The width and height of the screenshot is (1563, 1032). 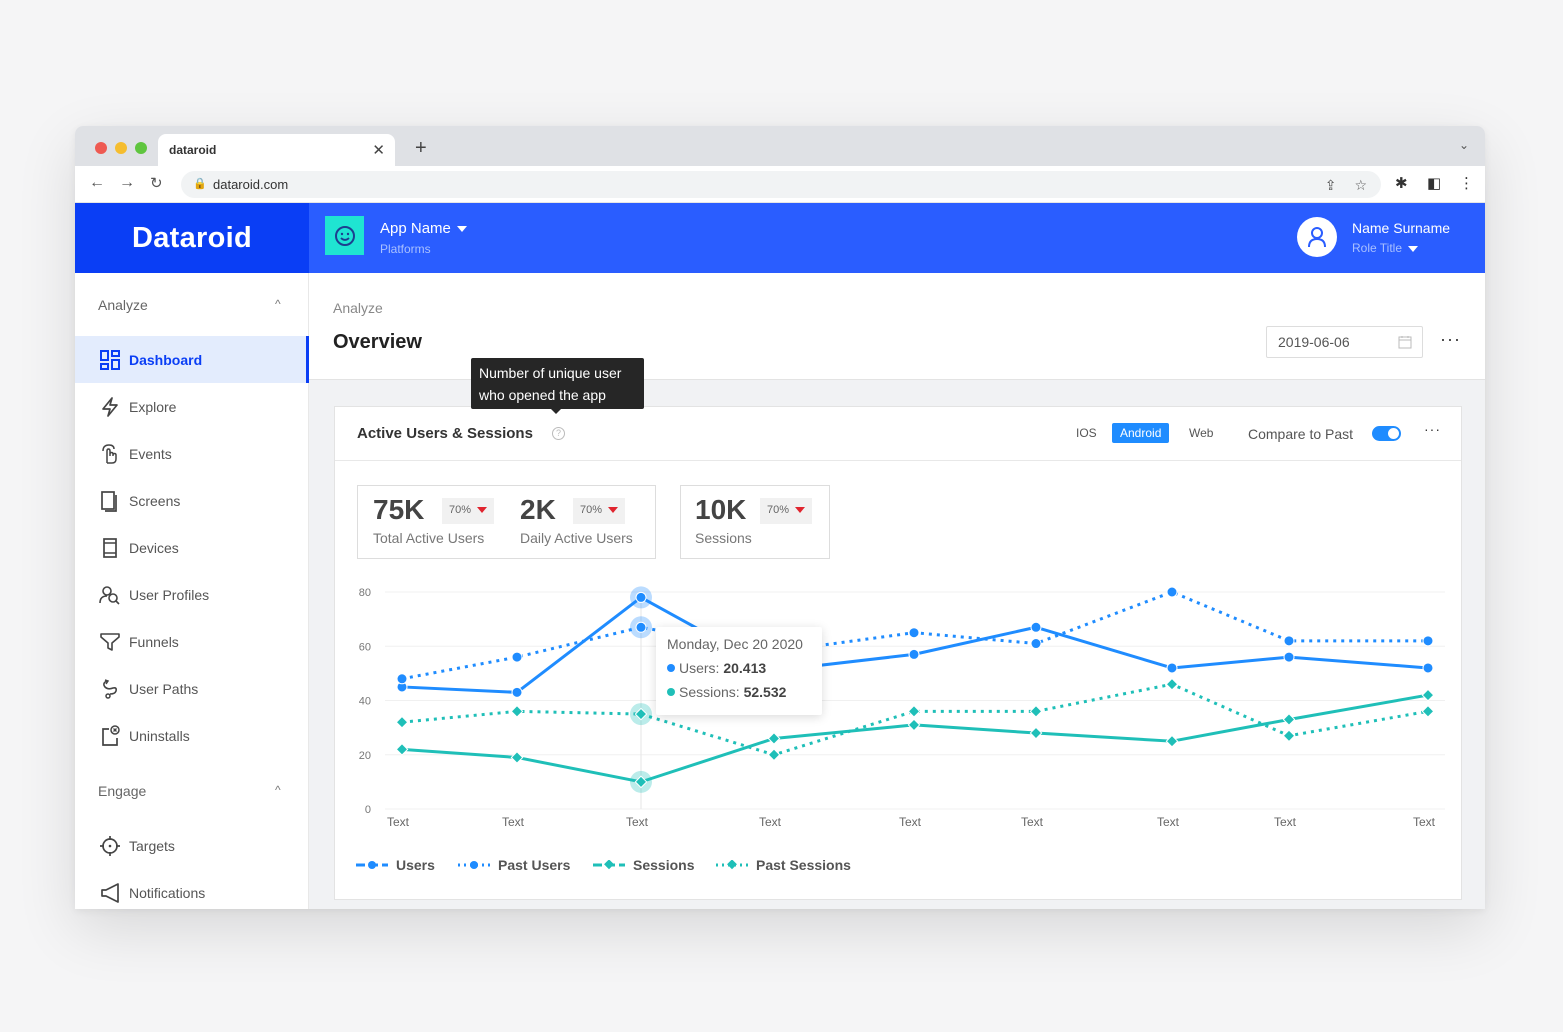 What do you see at coordinates (576, 538) in the screenshot?
I see `kpi-label: Daily Active Users` at bounding box center [576, 538].